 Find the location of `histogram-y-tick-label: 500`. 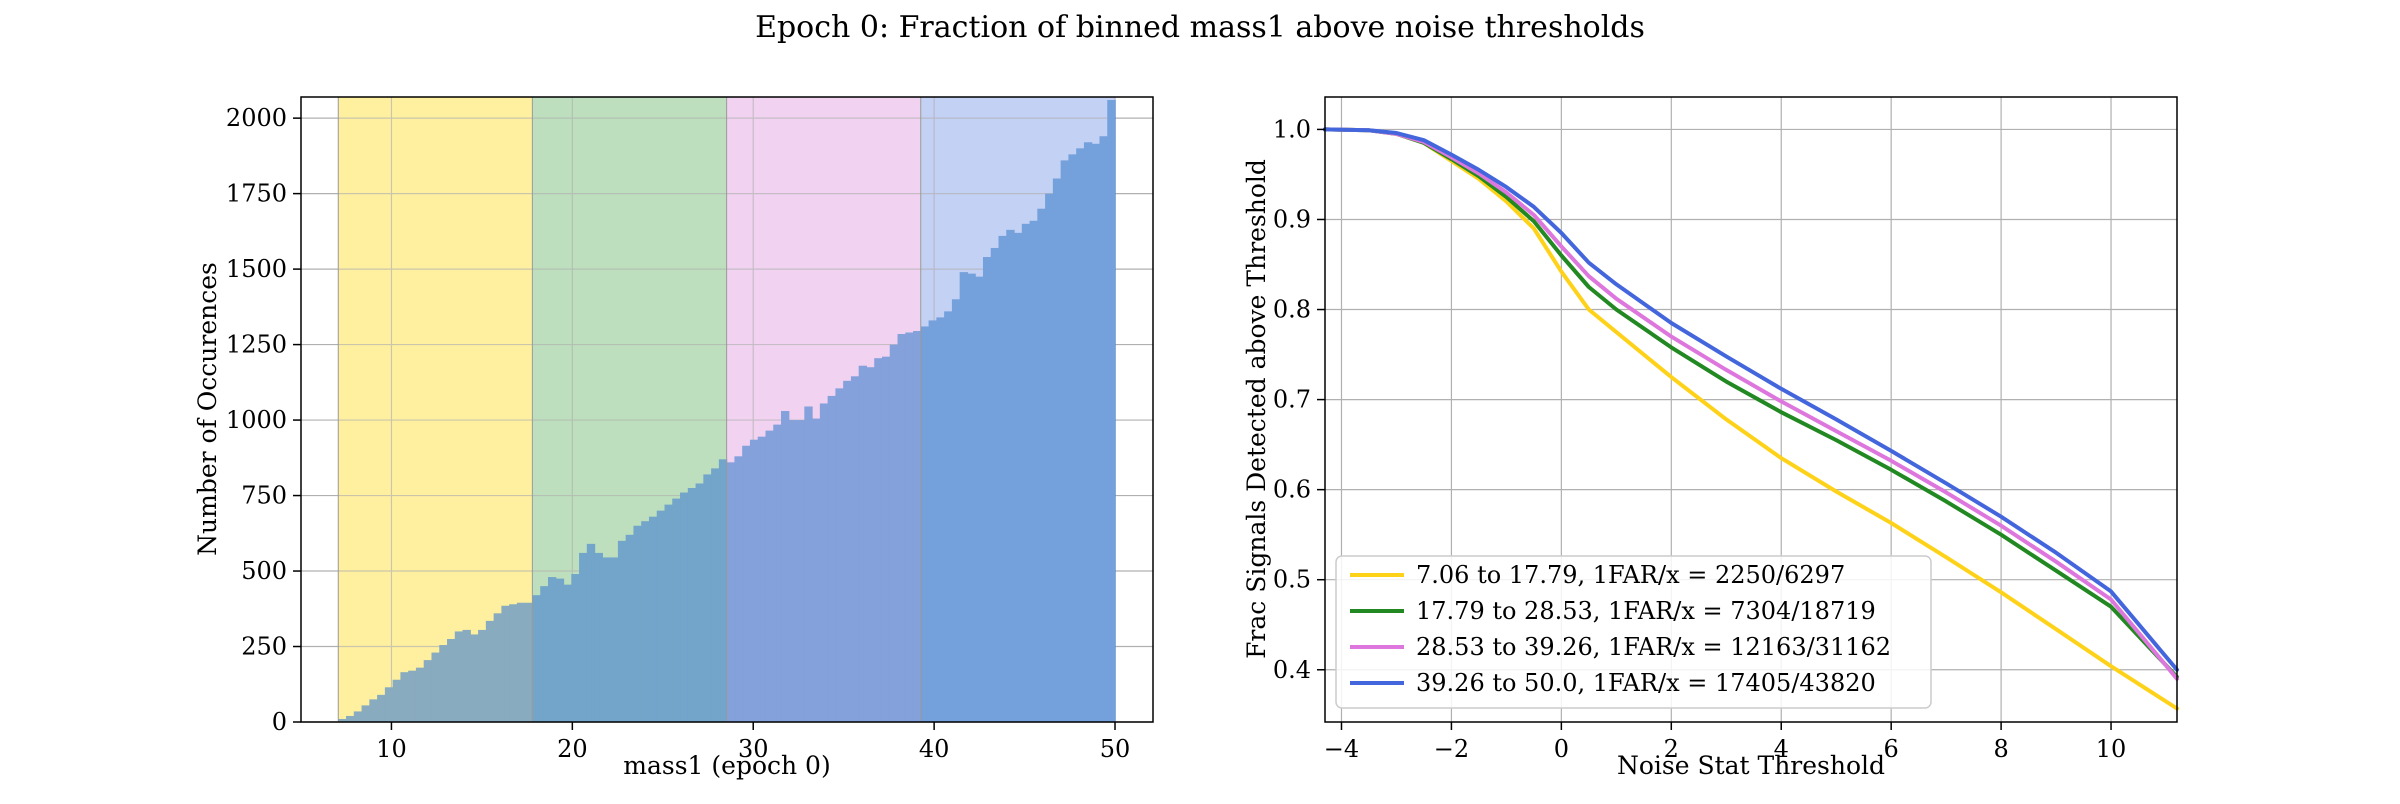

histogram-y-tick-label: 500 is located at coordinates (264, 571).